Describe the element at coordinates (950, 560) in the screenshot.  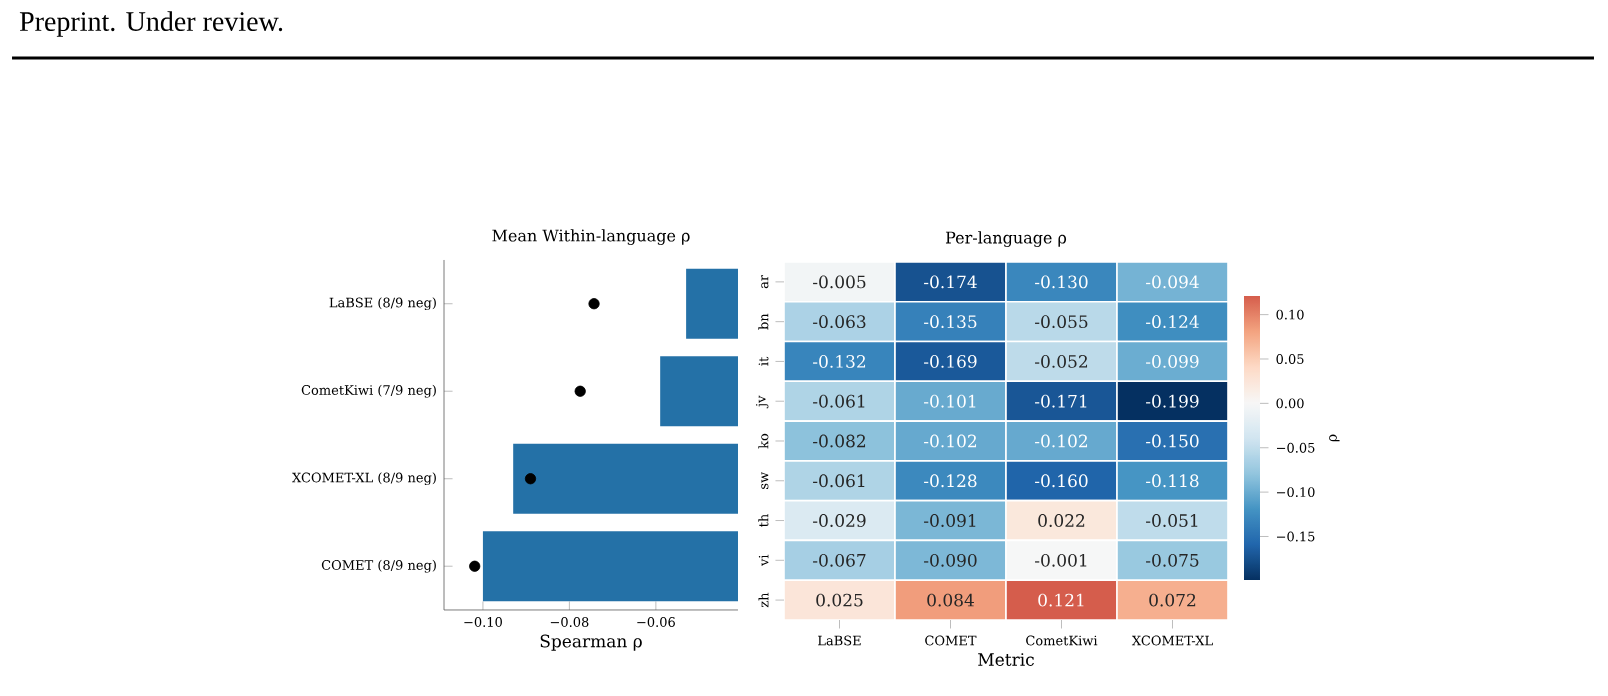
I see `data-label: -0.090` at that location.